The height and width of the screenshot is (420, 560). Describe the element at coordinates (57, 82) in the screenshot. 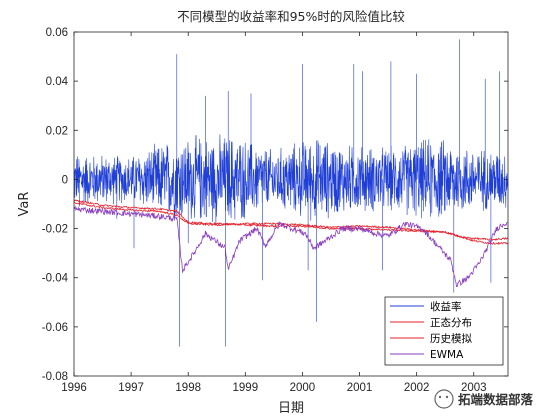

I see `y-tick-label: 0.04` at that location.